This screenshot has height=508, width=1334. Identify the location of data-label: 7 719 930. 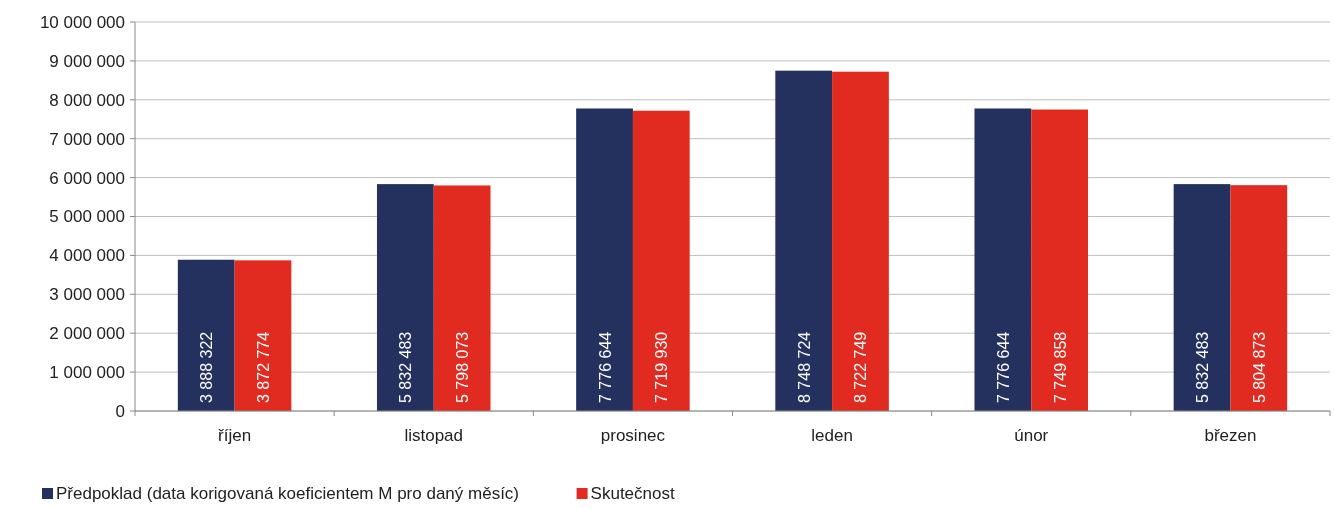
(662, 367).